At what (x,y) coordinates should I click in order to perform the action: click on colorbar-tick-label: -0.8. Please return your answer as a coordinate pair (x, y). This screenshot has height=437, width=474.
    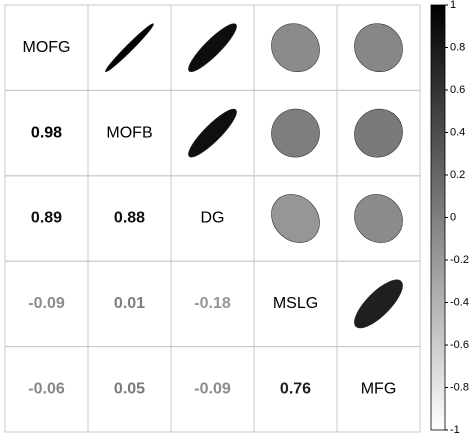
    Looking at the image, I should click on (459, 387).